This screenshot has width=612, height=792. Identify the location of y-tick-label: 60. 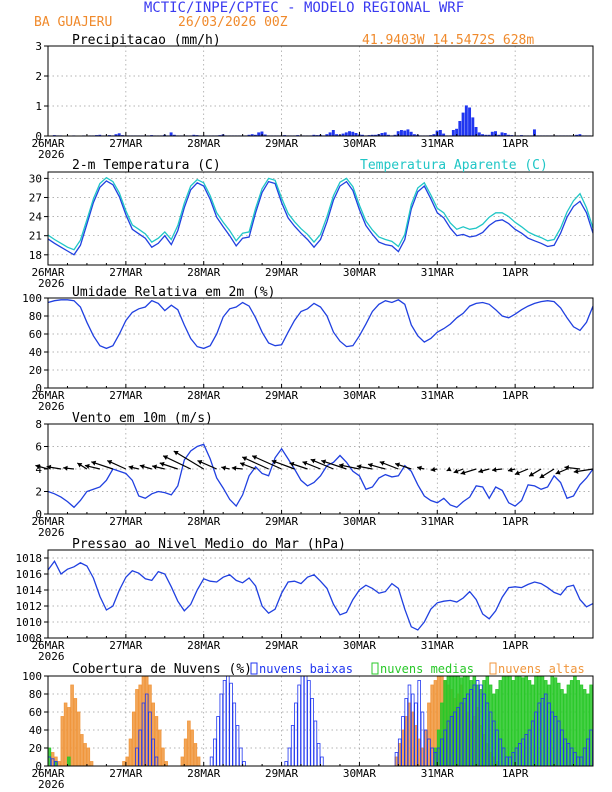
(35, 334).